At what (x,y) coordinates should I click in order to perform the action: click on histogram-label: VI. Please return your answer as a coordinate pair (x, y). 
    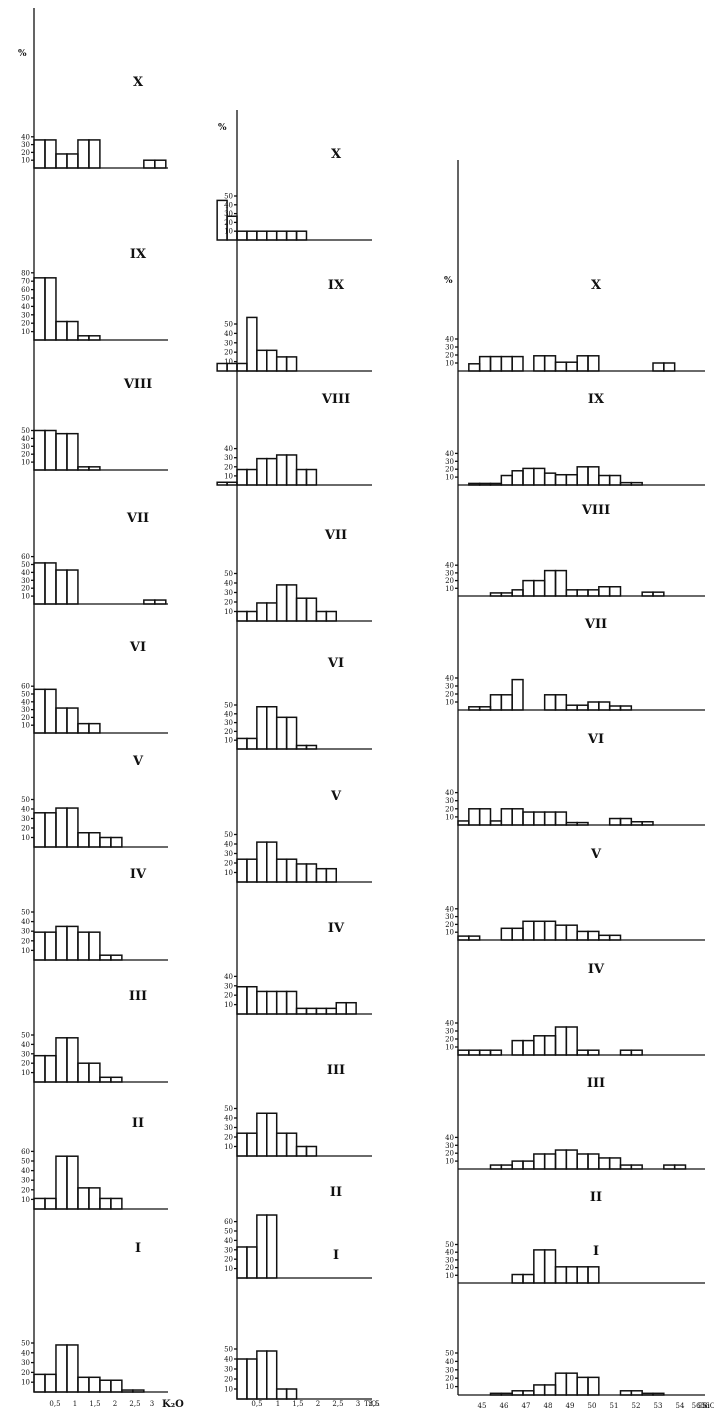
    Looking at the image, I should click on (137, 647).